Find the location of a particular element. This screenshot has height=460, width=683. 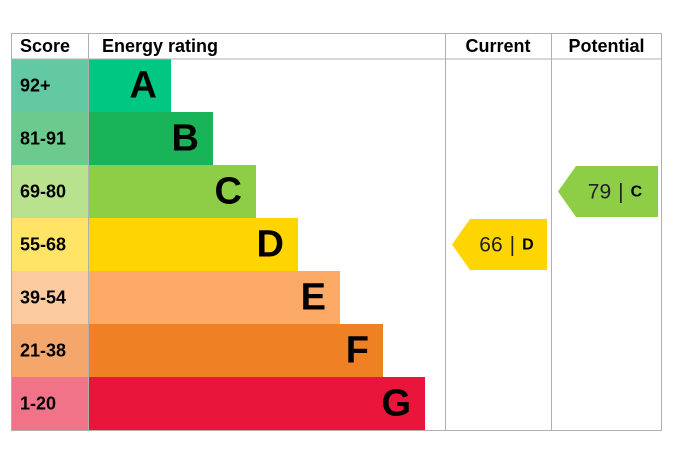

rating-letter: D is located at coordinates (270, 245).